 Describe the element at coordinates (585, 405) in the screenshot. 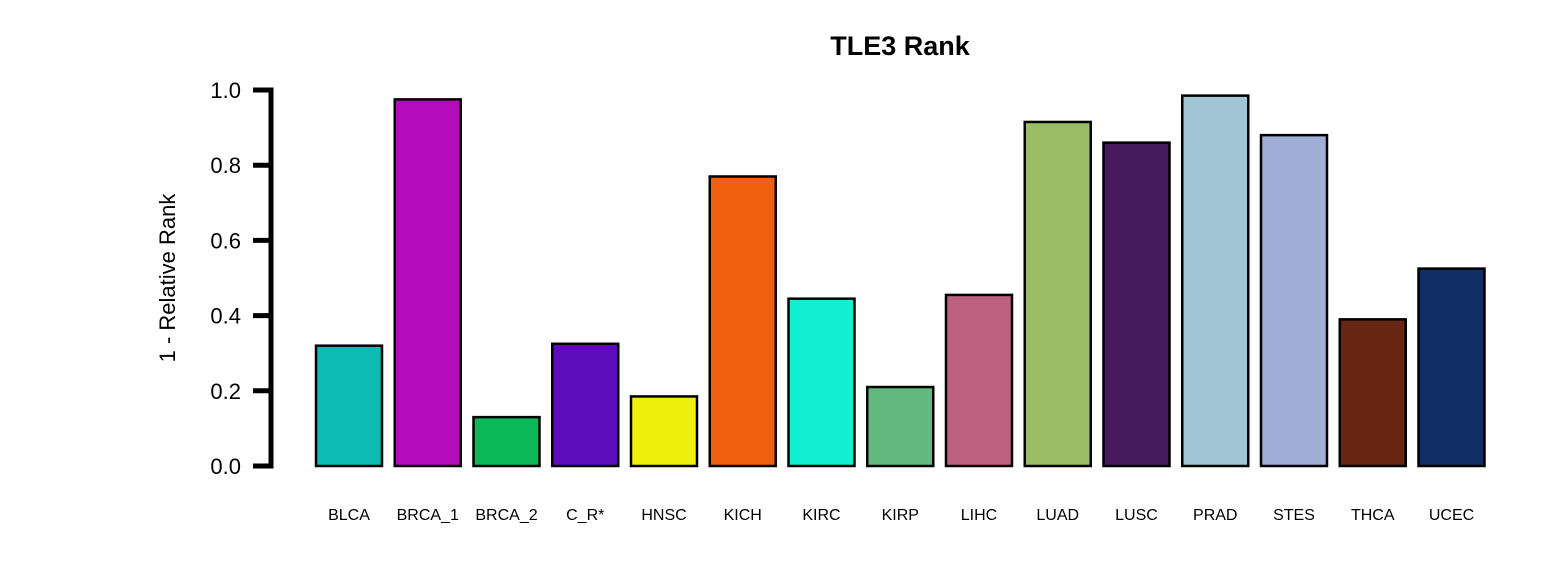

I see `bar-c-r` at that location.